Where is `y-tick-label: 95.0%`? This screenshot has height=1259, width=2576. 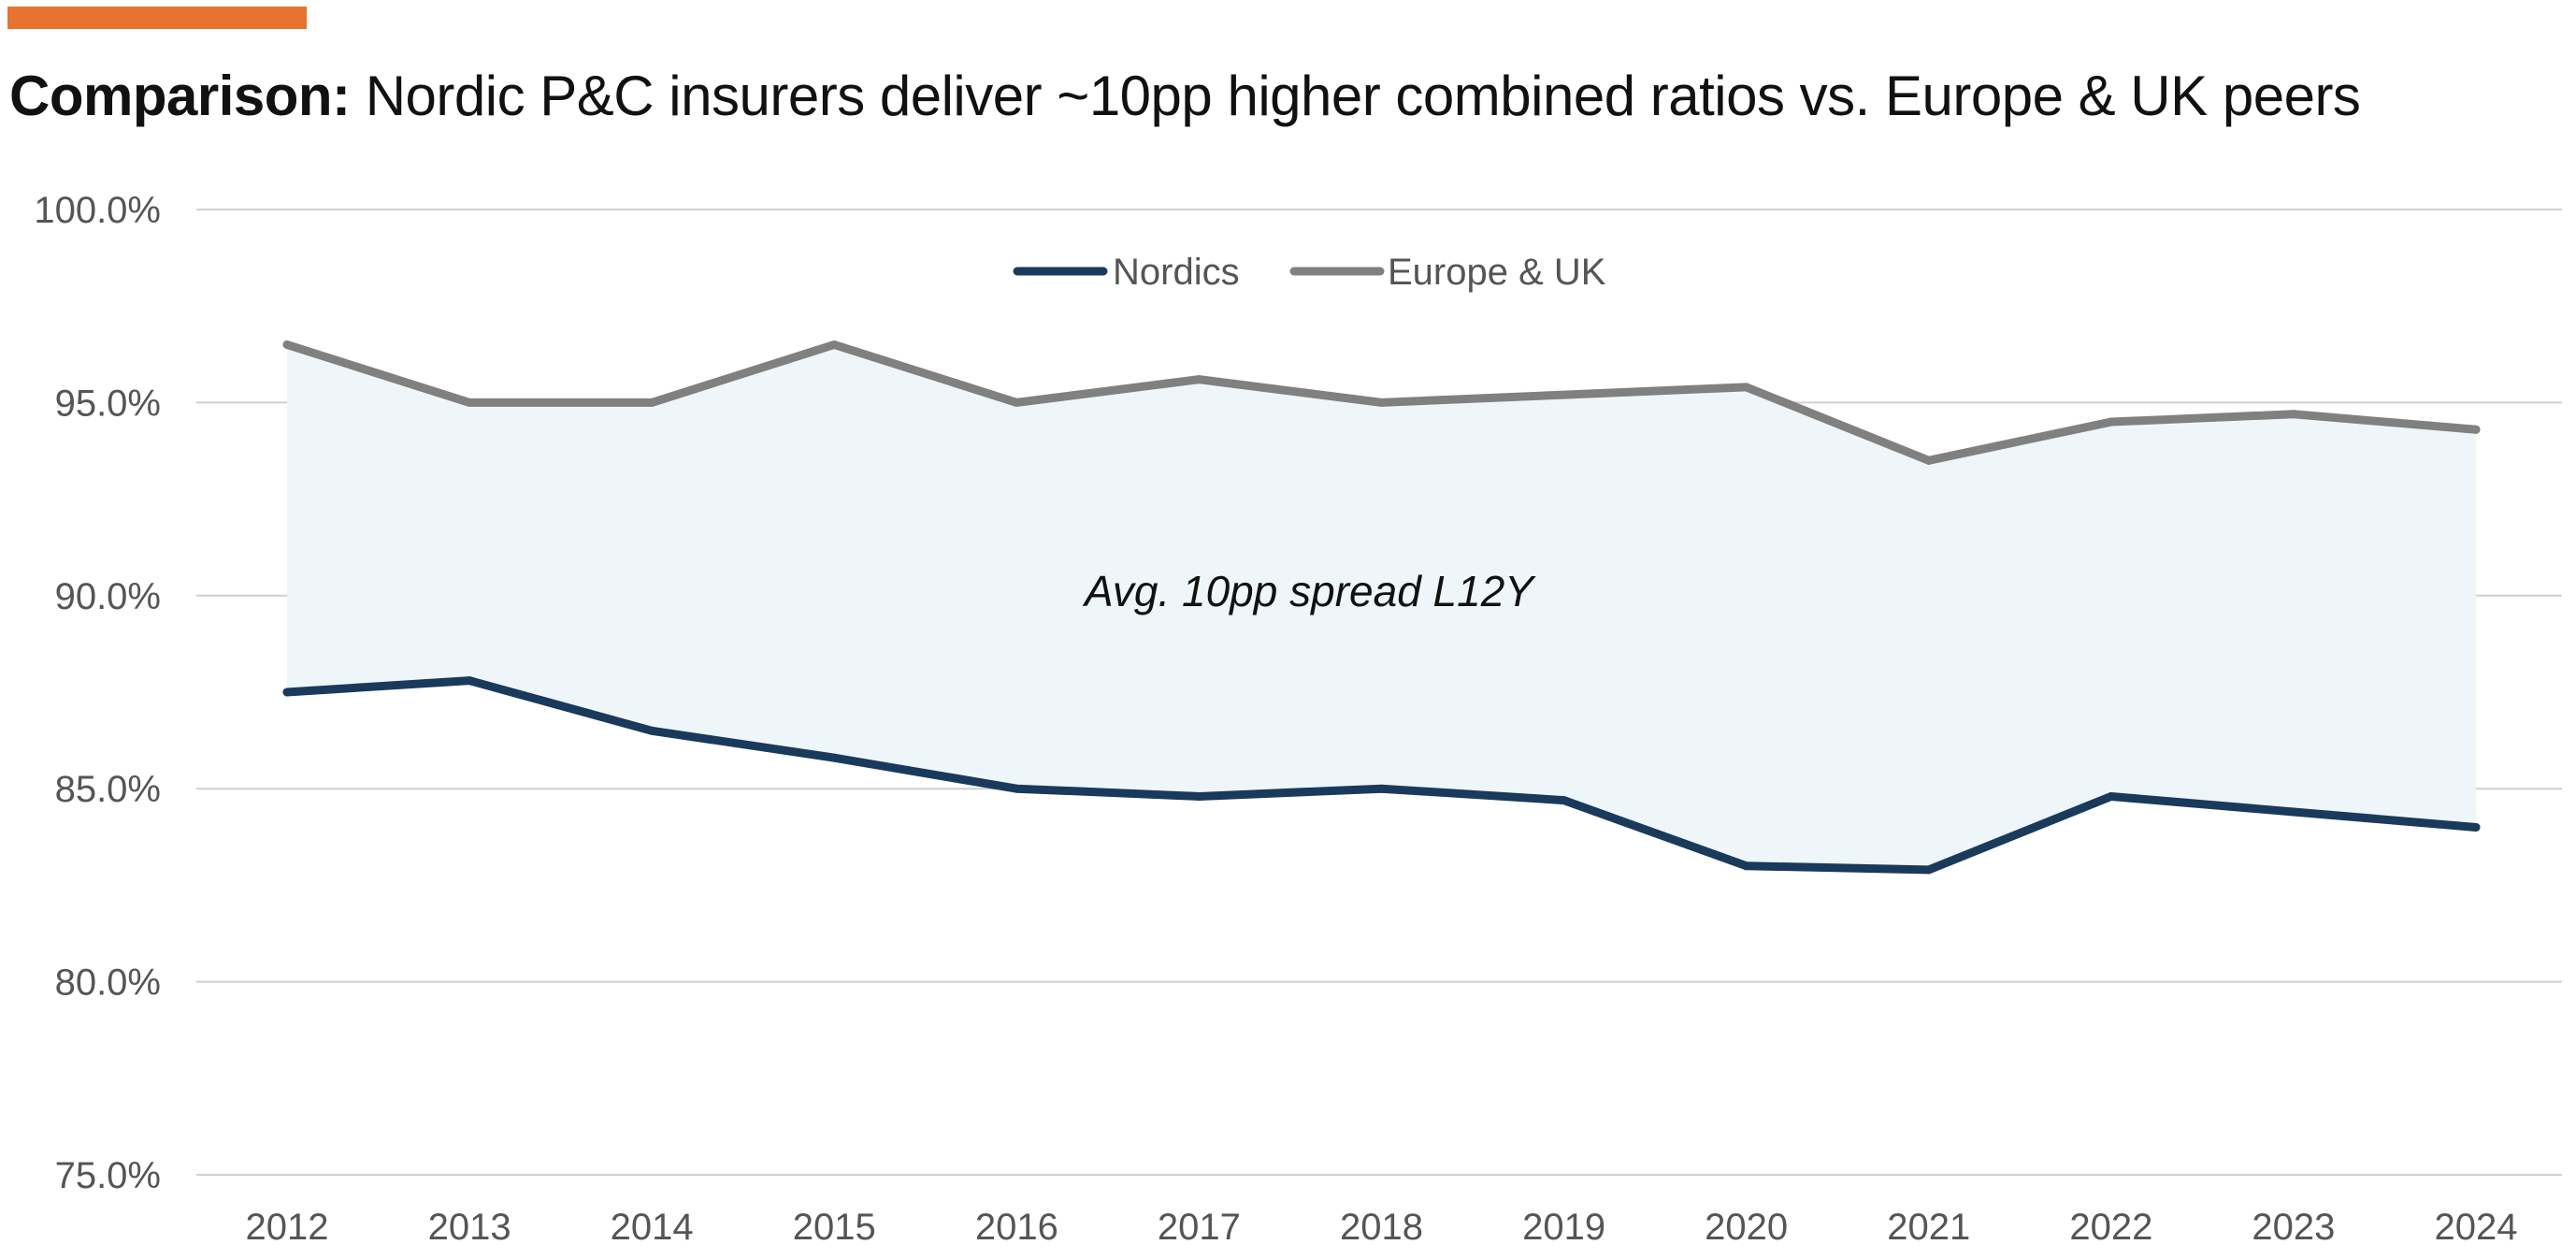 y-tick-label: 95.0% is located at coordinates (108, 403).